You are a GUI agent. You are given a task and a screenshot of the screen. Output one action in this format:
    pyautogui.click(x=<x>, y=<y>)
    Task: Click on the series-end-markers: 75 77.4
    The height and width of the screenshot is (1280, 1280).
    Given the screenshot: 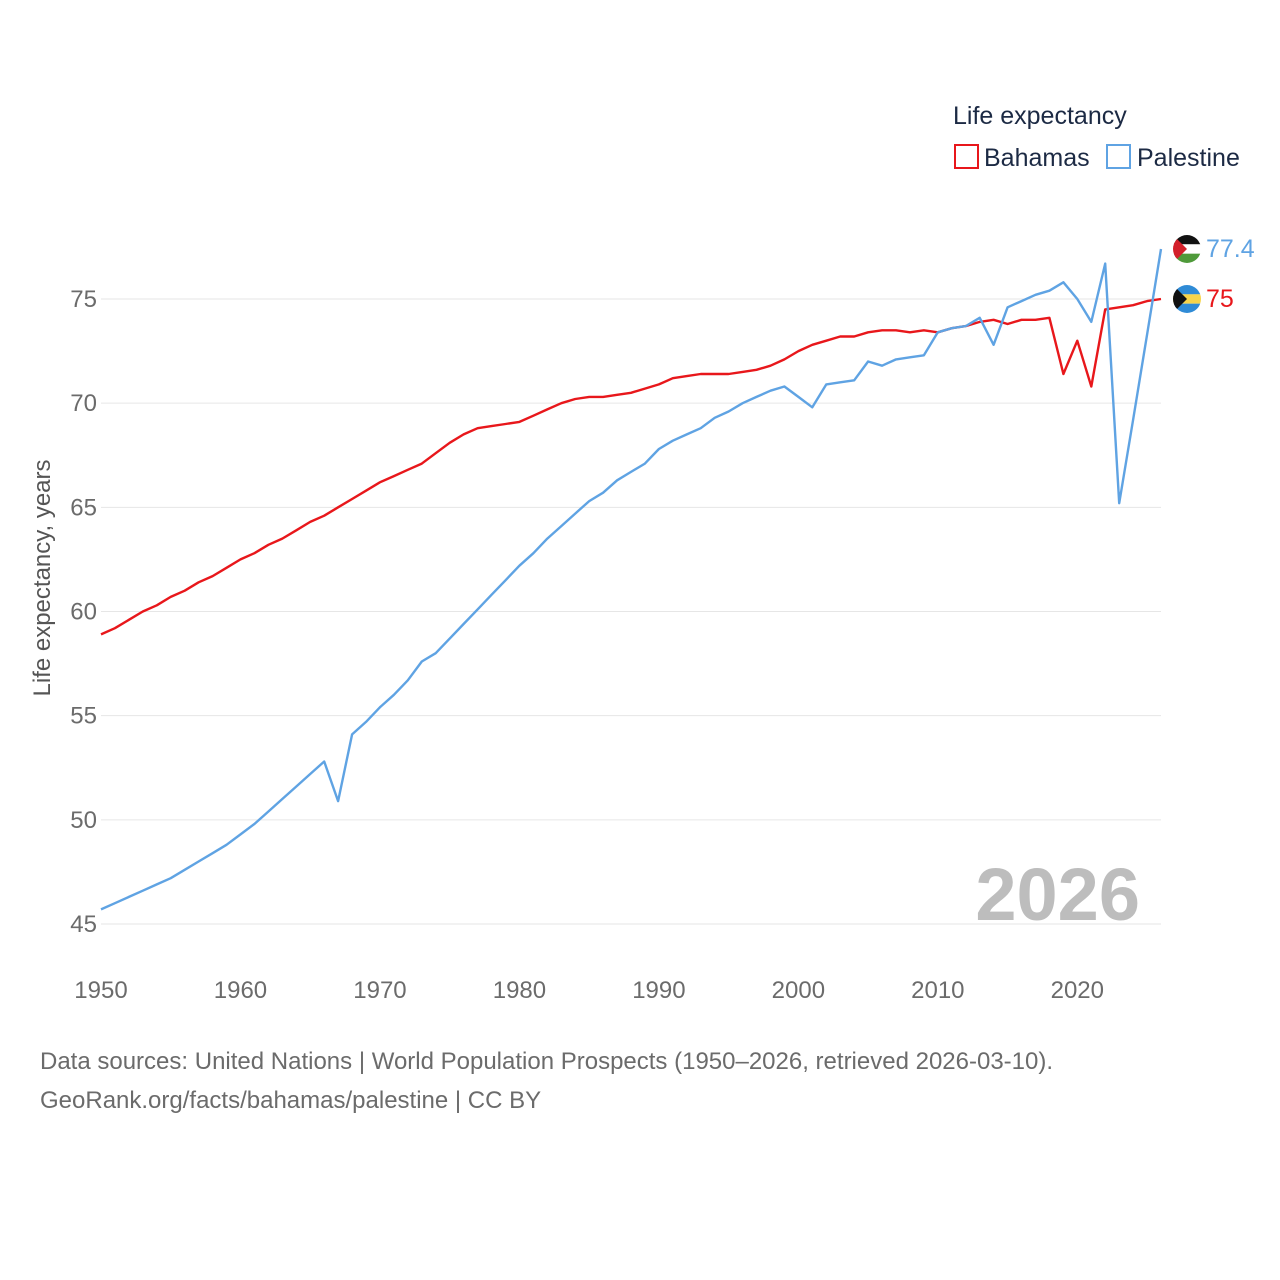 What is the action you would take?
    pyautogui.click(x=1214, y=274)
    